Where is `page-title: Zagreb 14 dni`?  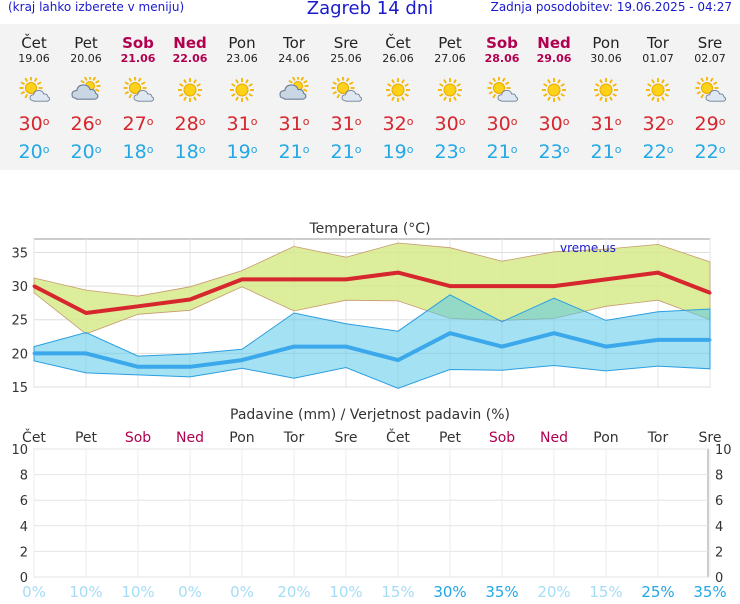 page-title: Zagreb 14 dni is located at coordinates (370, 9).